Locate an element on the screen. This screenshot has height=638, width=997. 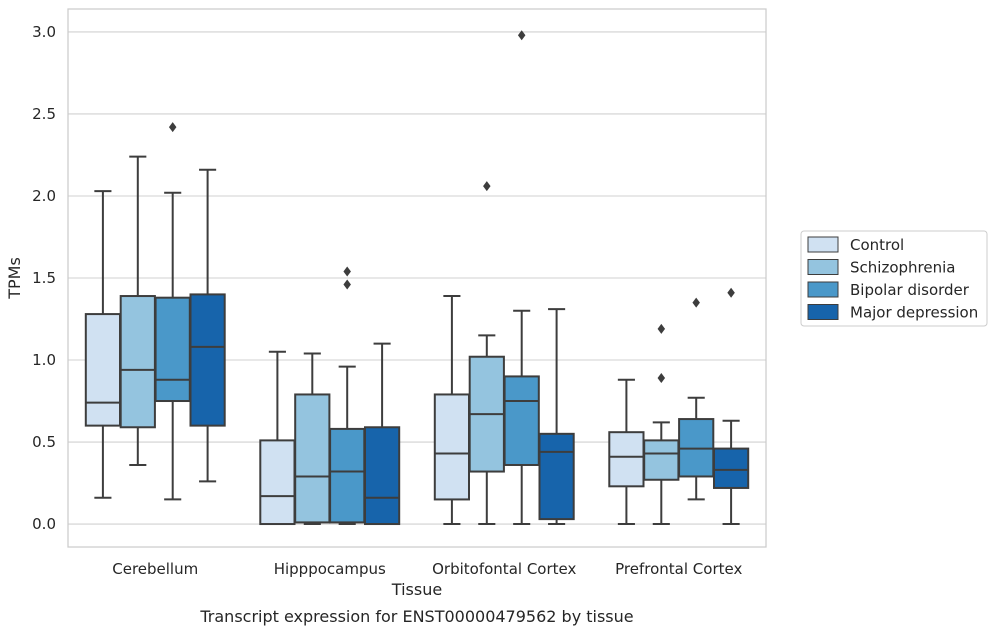
legend-frame is located at coordinates (894, 278).